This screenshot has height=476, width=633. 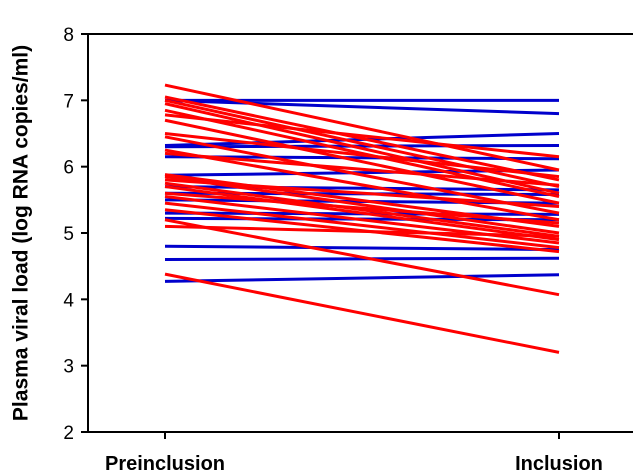 I want to click on x-category-label-preinclusion: Preinclusion, so click(x=165, y=464).